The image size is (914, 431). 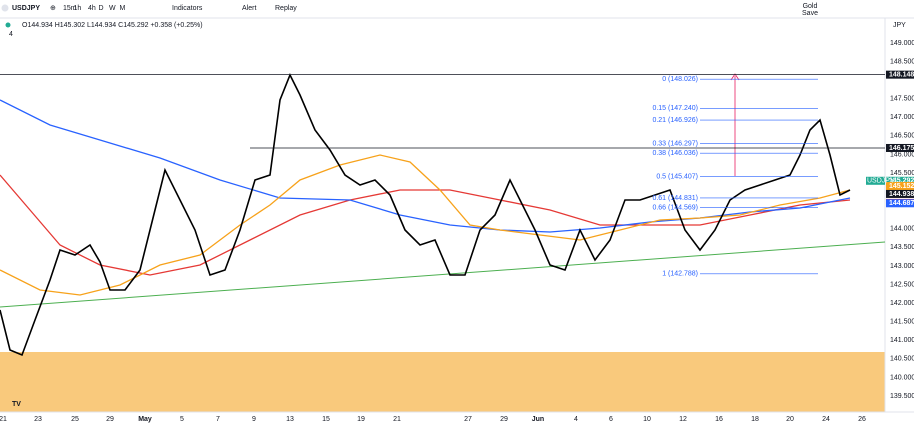 I want to click on save: Save, so click(x=810, y=13).